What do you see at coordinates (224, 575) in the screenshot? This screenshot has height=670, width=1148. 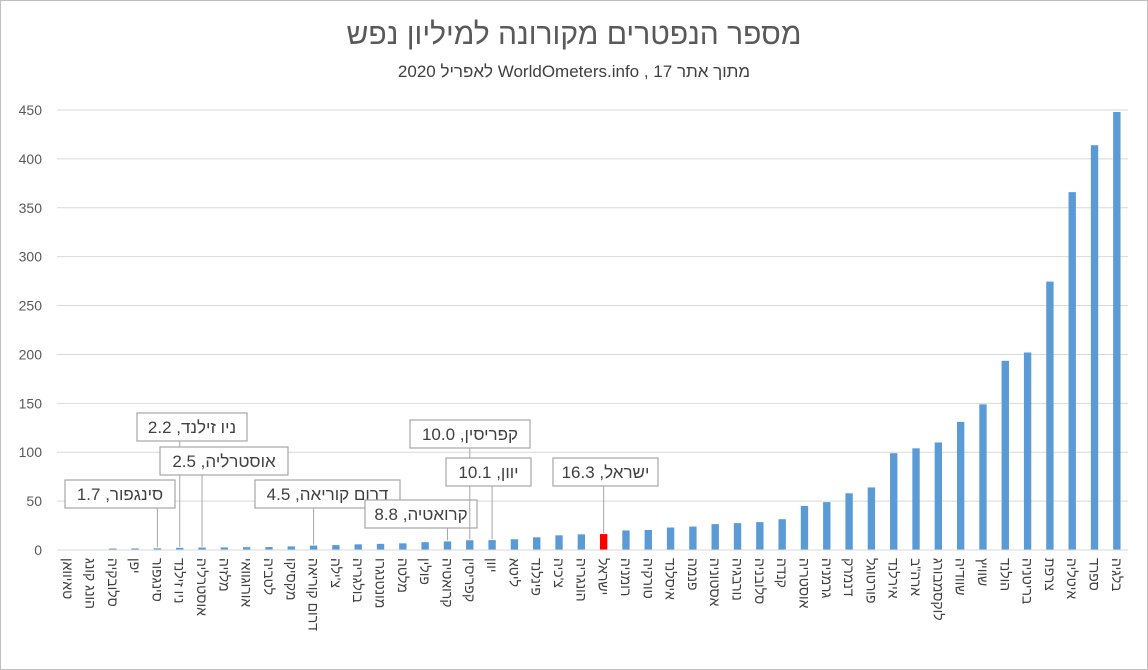 I see `x-tick-label: מלזיה` at bounding box center [224, 575].